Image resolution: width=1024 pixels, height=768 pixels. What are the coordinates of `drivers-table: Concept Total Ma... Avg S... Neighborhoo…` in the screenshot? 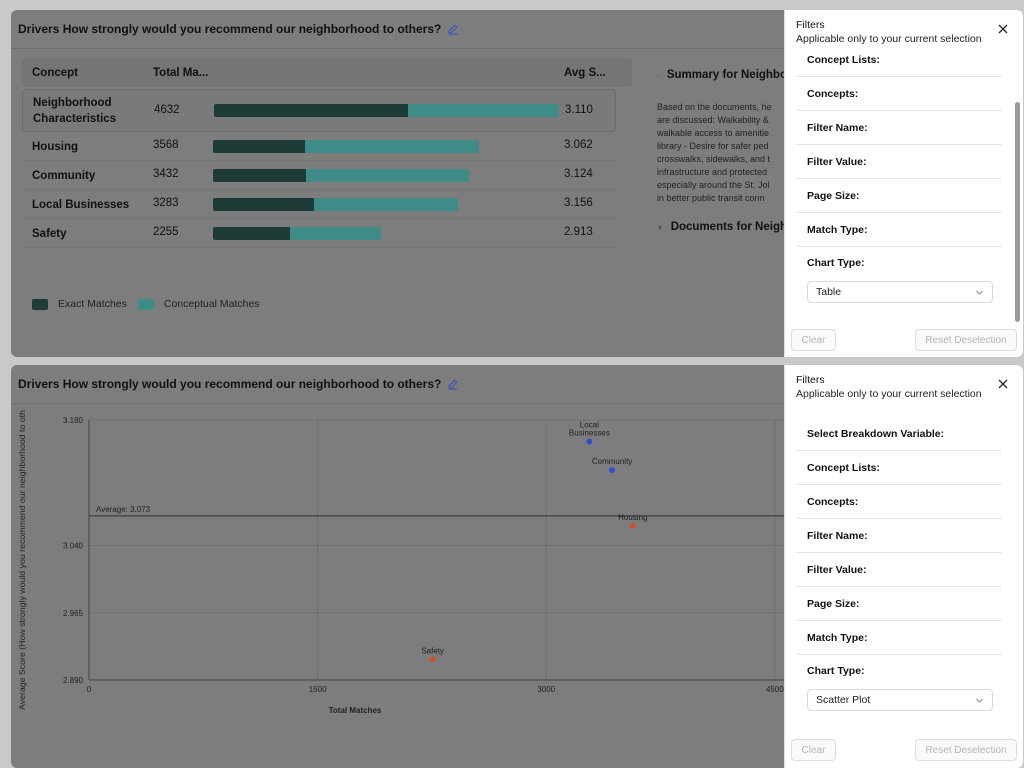 It's located at (327, 153).